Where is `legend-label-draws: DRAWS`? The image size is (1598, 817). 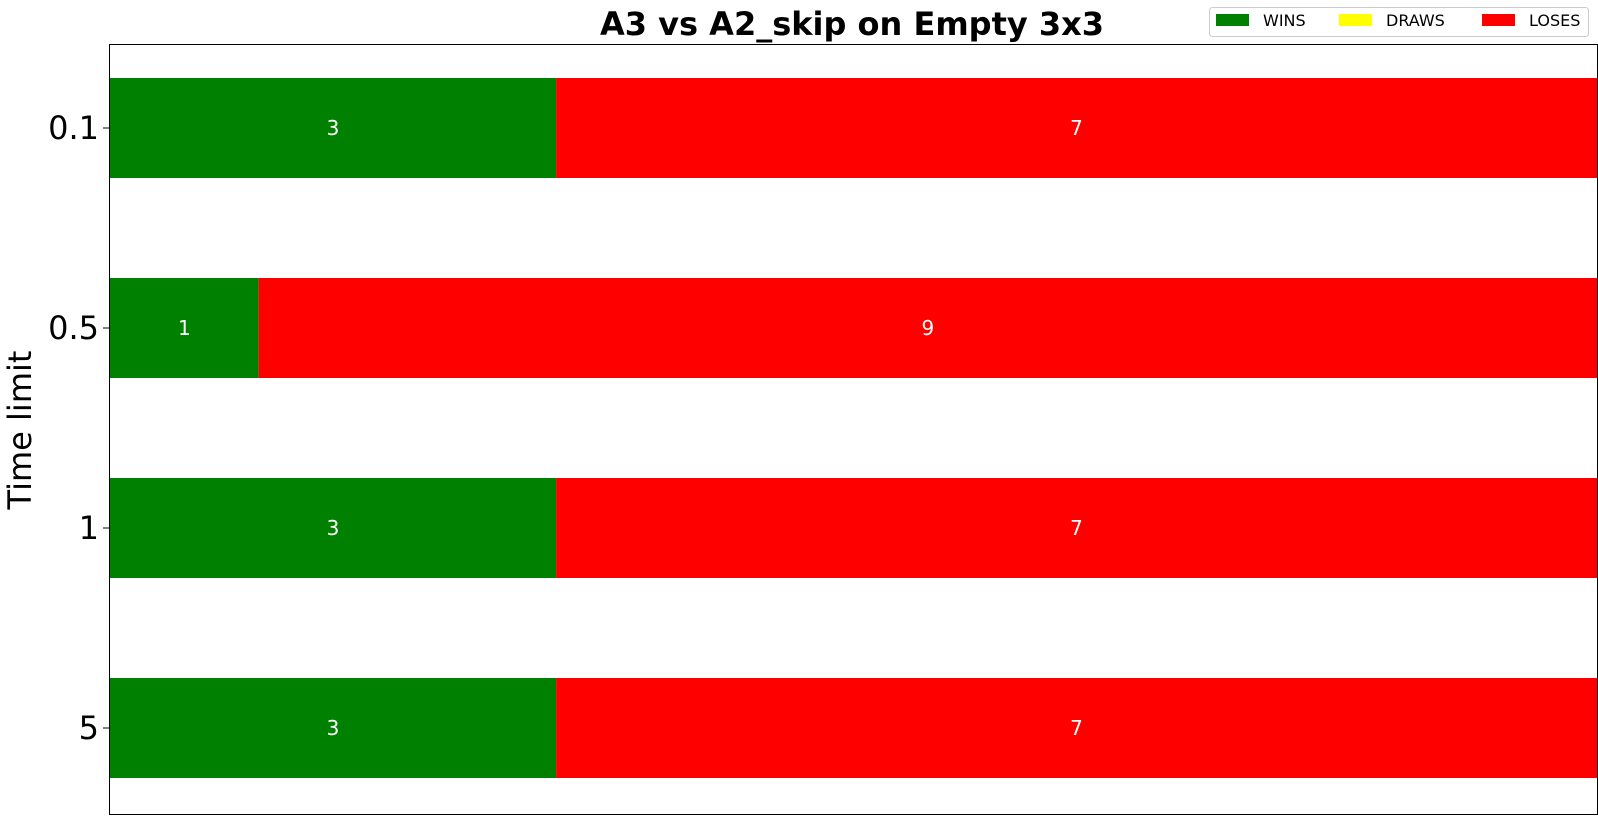
legend-label-draws: DRAWS is located at coordinates (1415, 20).